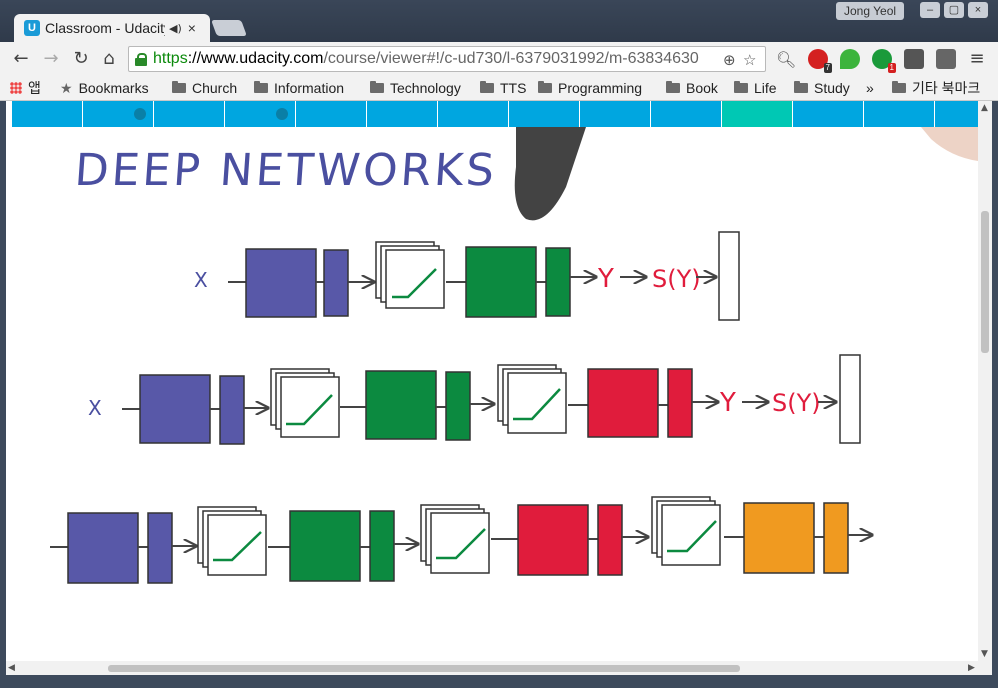 Image resolution: width=998 pixels, height=688 pixels. Describe the element at coordinates (215, 88) in the screenshot. I see `bookmark-label: Church` at that location.